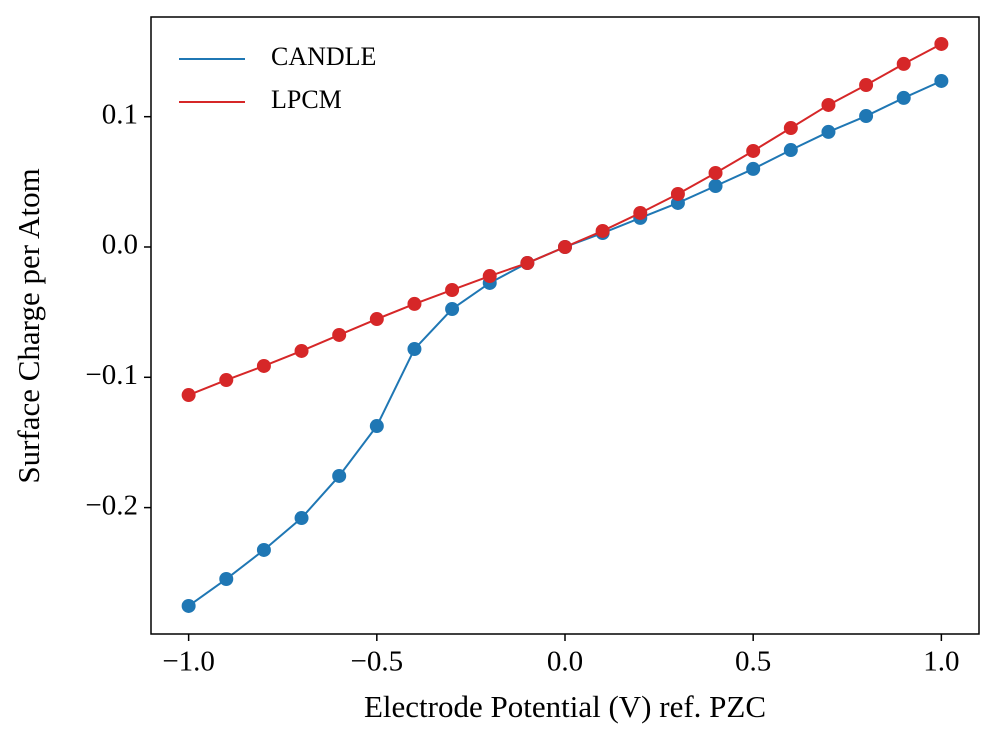 The image size is (997, 747). I want to click on y-tick-label: 0.0, so click(120, 245).